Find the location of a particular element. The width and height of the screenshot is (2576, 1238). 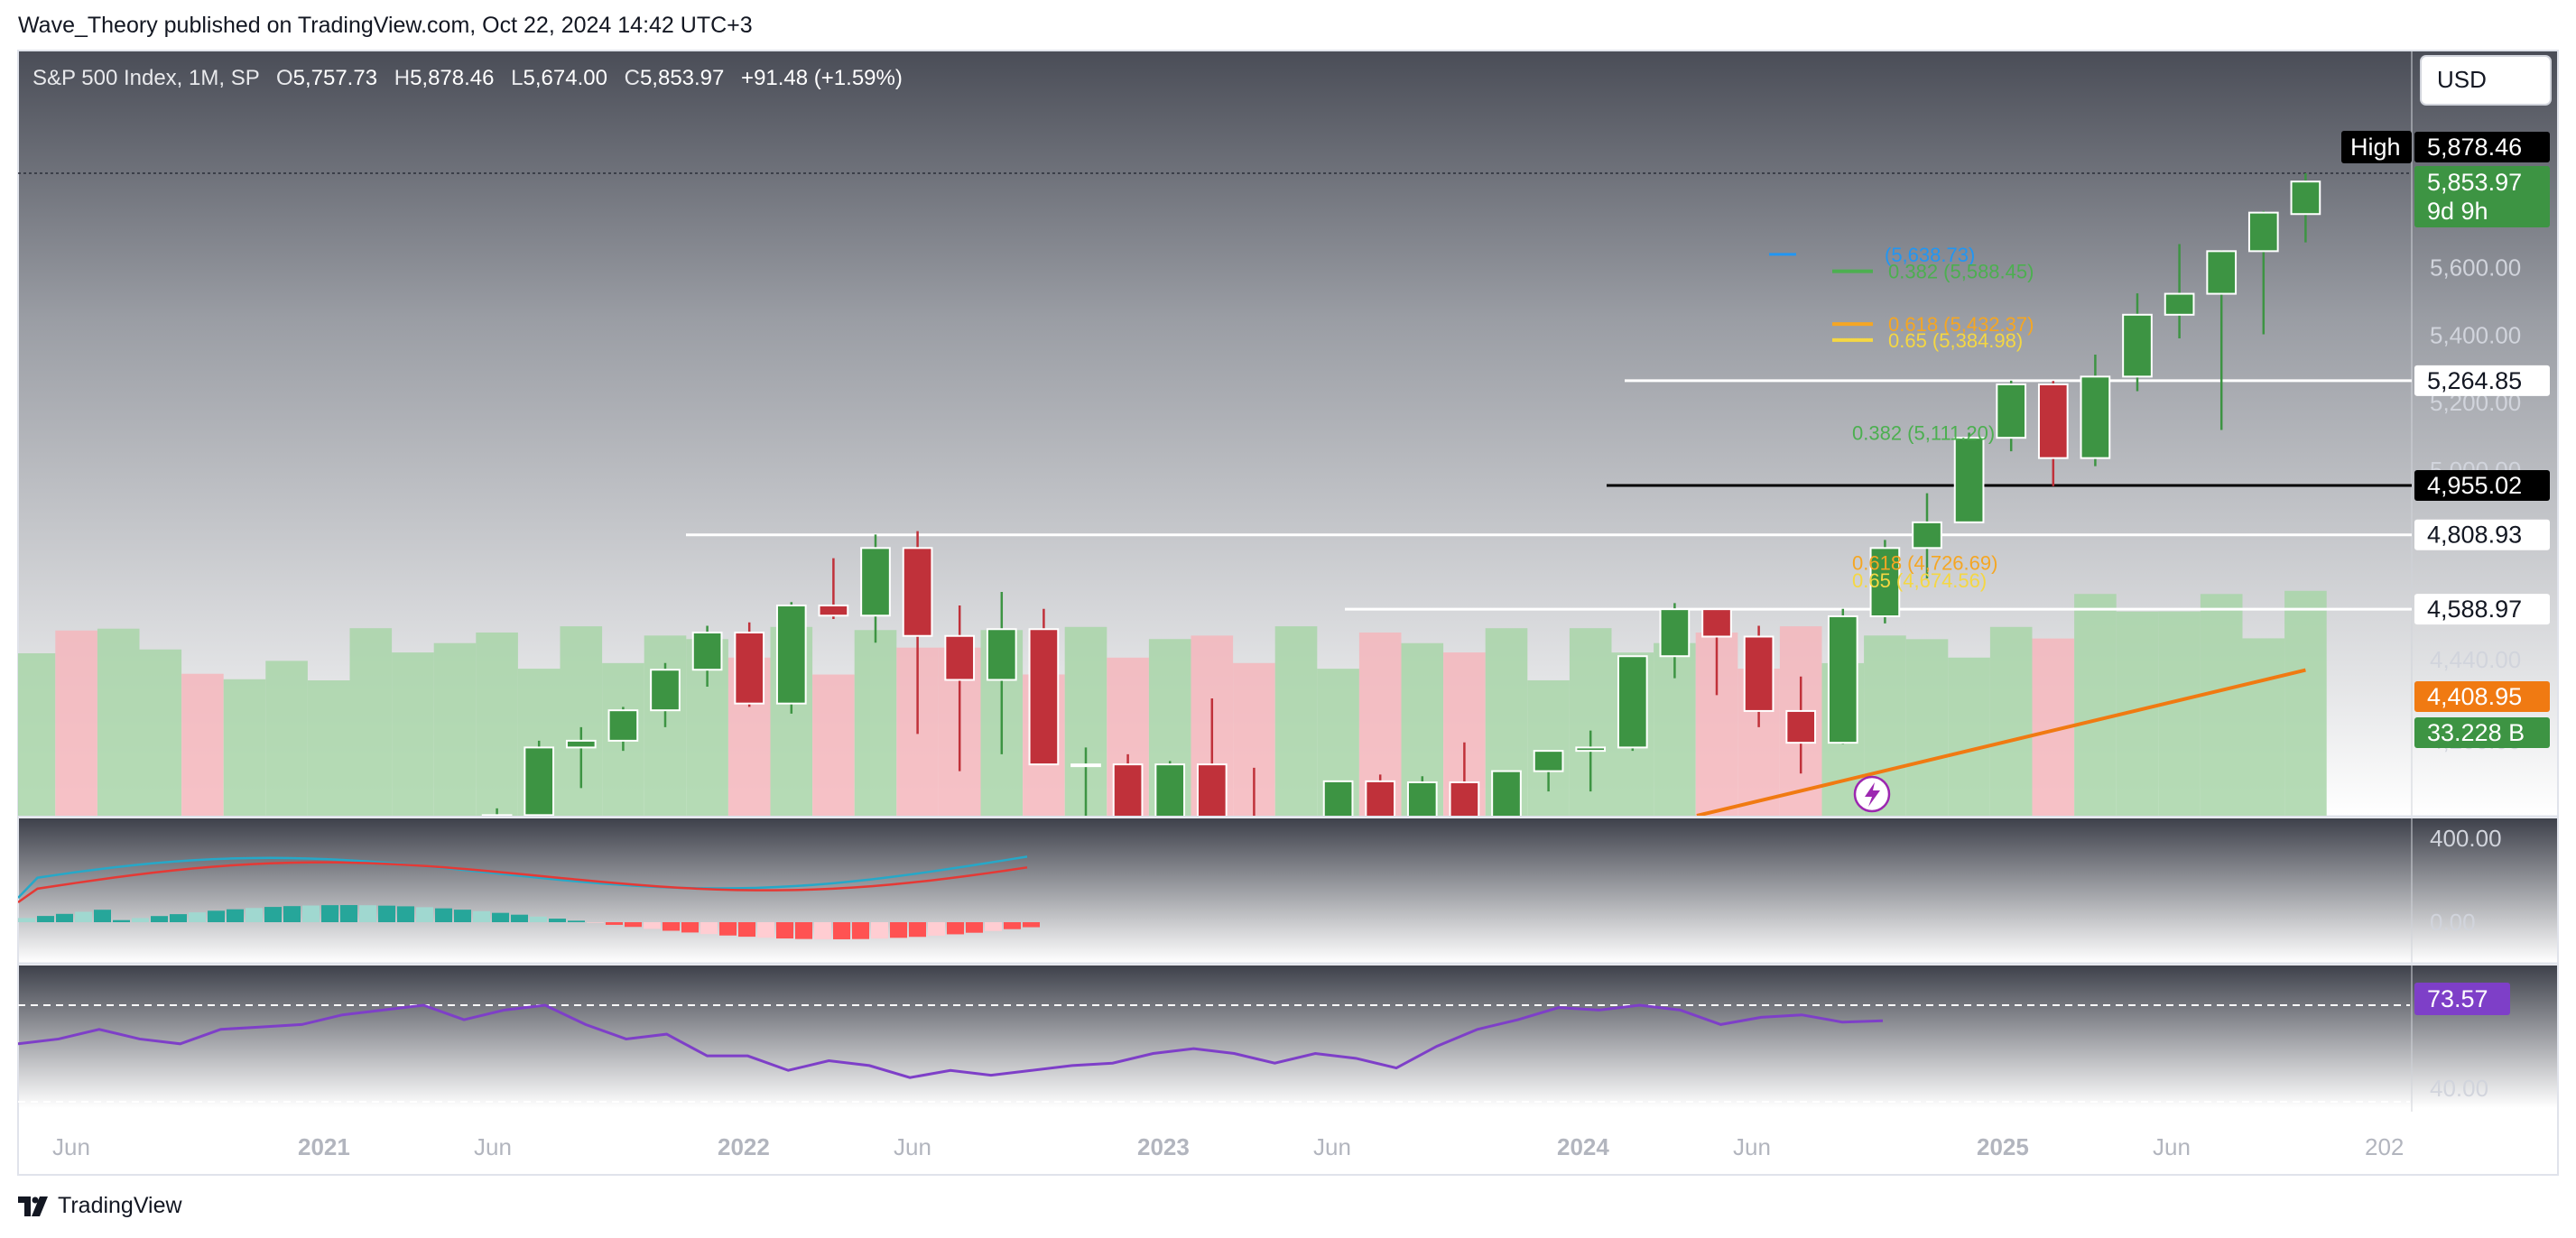

last-price-bg is located at coordinates (2482, 196).